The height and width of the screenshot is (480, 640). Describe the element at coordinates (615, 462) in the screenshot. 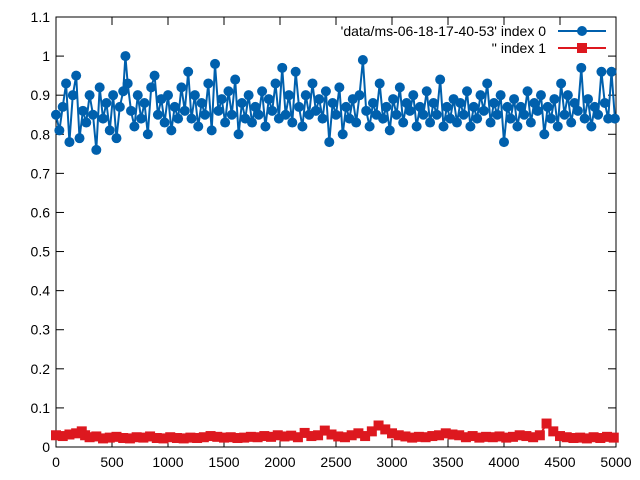

I see `x-tick-label: 5000` at that location.